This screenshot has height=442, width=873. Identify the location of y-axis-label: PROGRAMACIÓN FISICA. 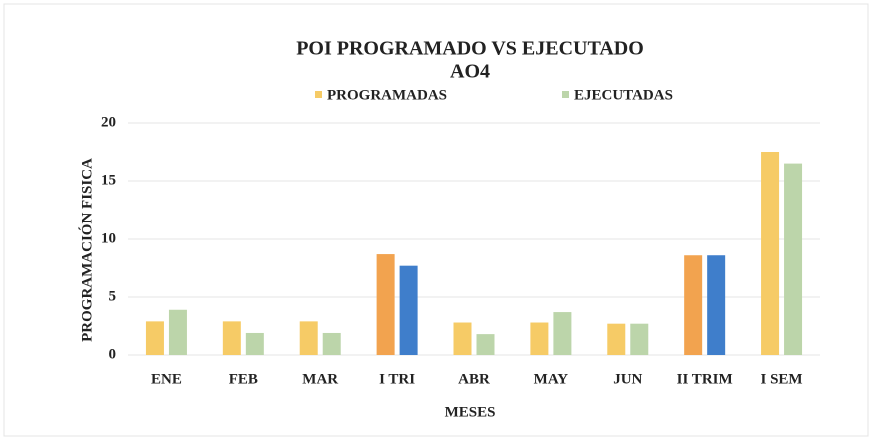
(86, 250).